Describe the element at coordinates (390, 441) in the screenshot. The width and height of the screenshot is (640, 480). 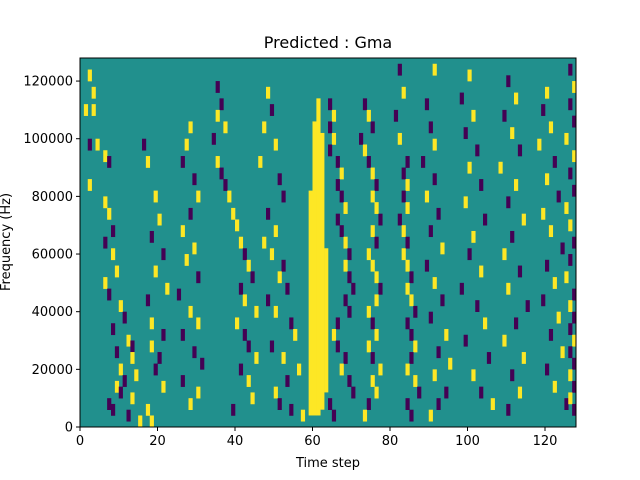
I see `x-tick-label: 80` at that location.